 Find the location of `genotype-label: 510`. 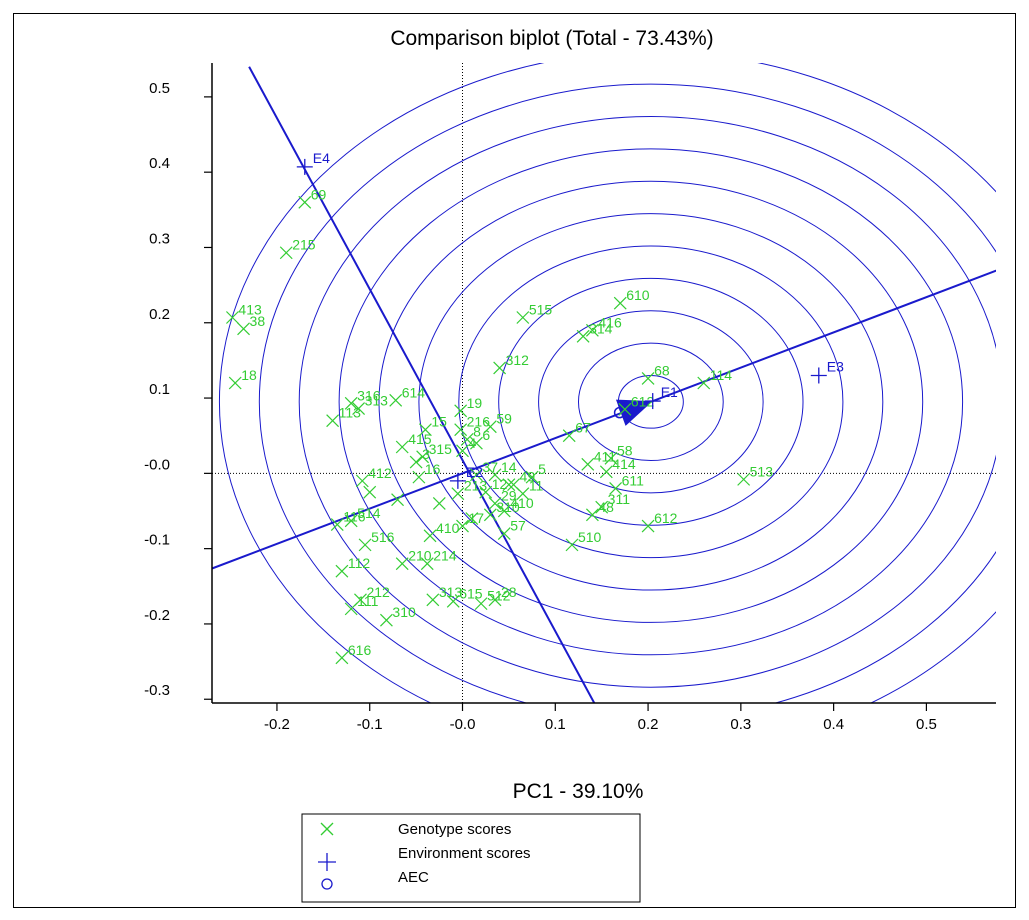

genotype-label: 510 is located at coordinates (590, 537).